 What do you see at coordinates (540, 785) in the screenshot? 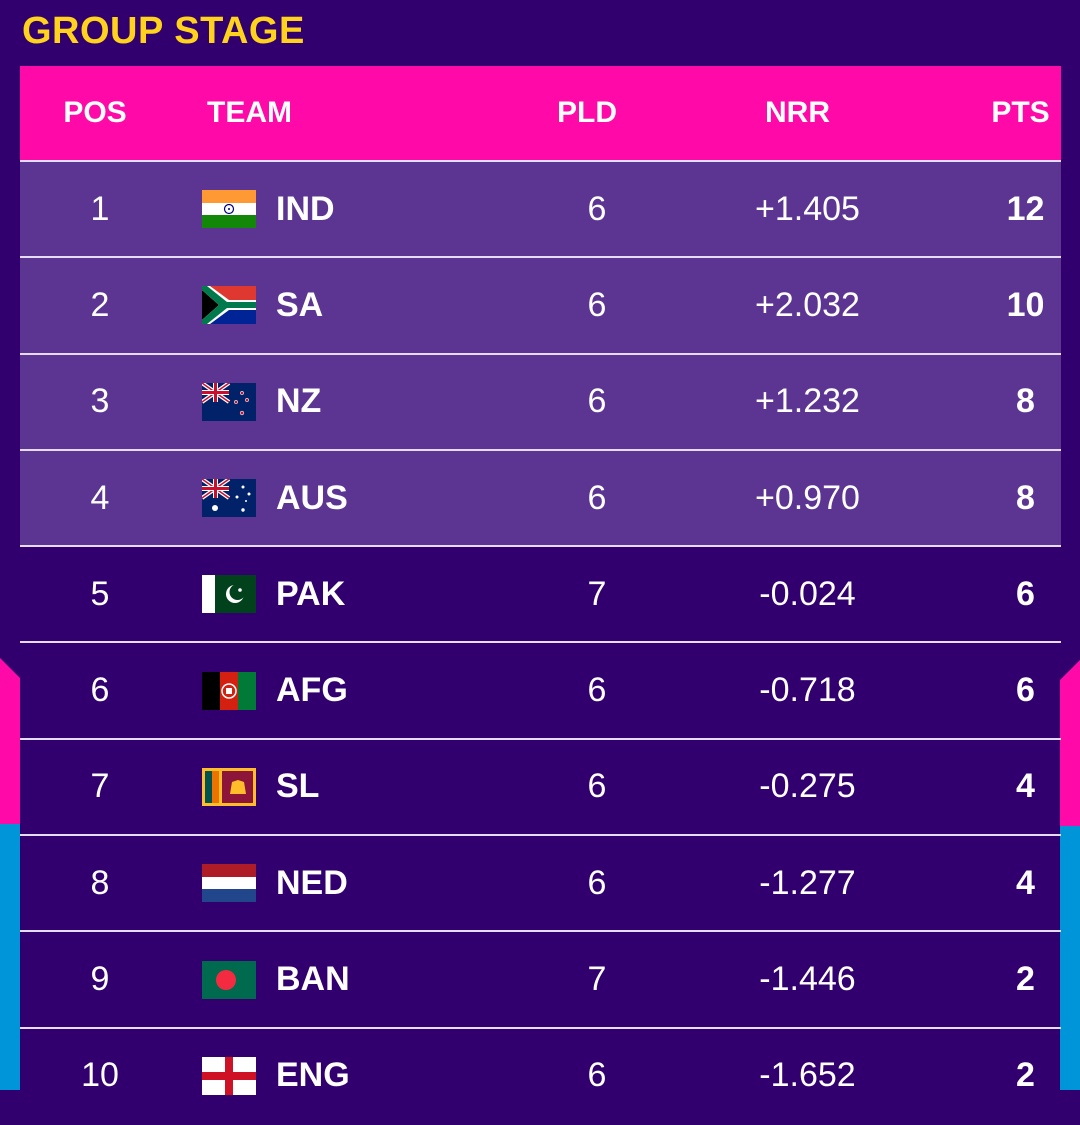
I see `table-row: 7 SL 6 -0.275 4` at bounding box center [540, 785].